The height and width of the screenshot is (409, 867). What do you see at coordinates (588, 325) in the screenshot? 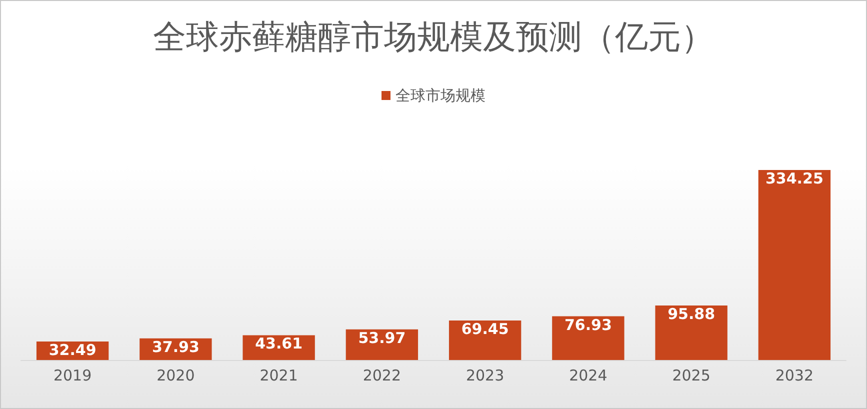
I see `data-label: 76.93` at bounding box center [588, 325].